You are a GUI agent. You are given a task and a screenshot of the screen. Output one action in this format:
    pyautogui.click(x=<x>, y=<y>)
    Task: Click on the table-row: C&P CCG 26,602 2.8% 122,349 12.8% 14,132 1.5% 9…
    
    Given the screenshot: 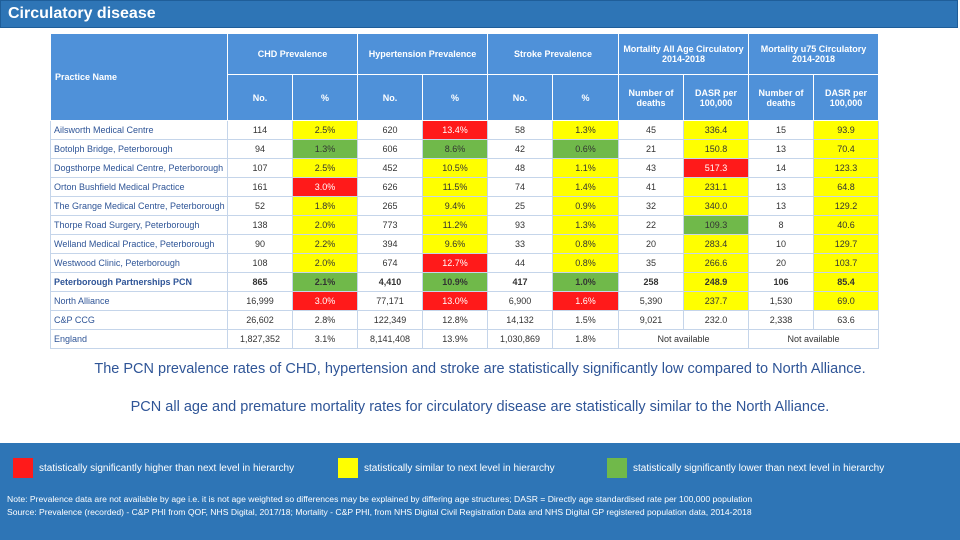 What is the action you would take?
    pyautogui.click(x=464, y=320)
    